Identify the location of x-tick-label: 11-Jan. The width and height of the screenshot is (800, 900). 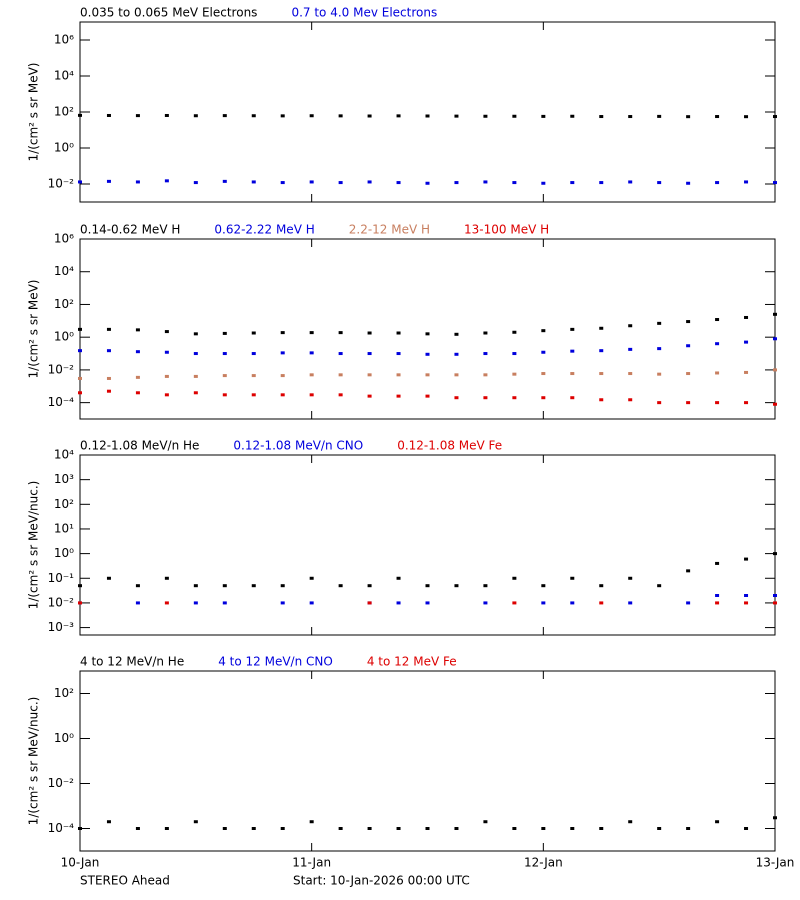
(311, 863).